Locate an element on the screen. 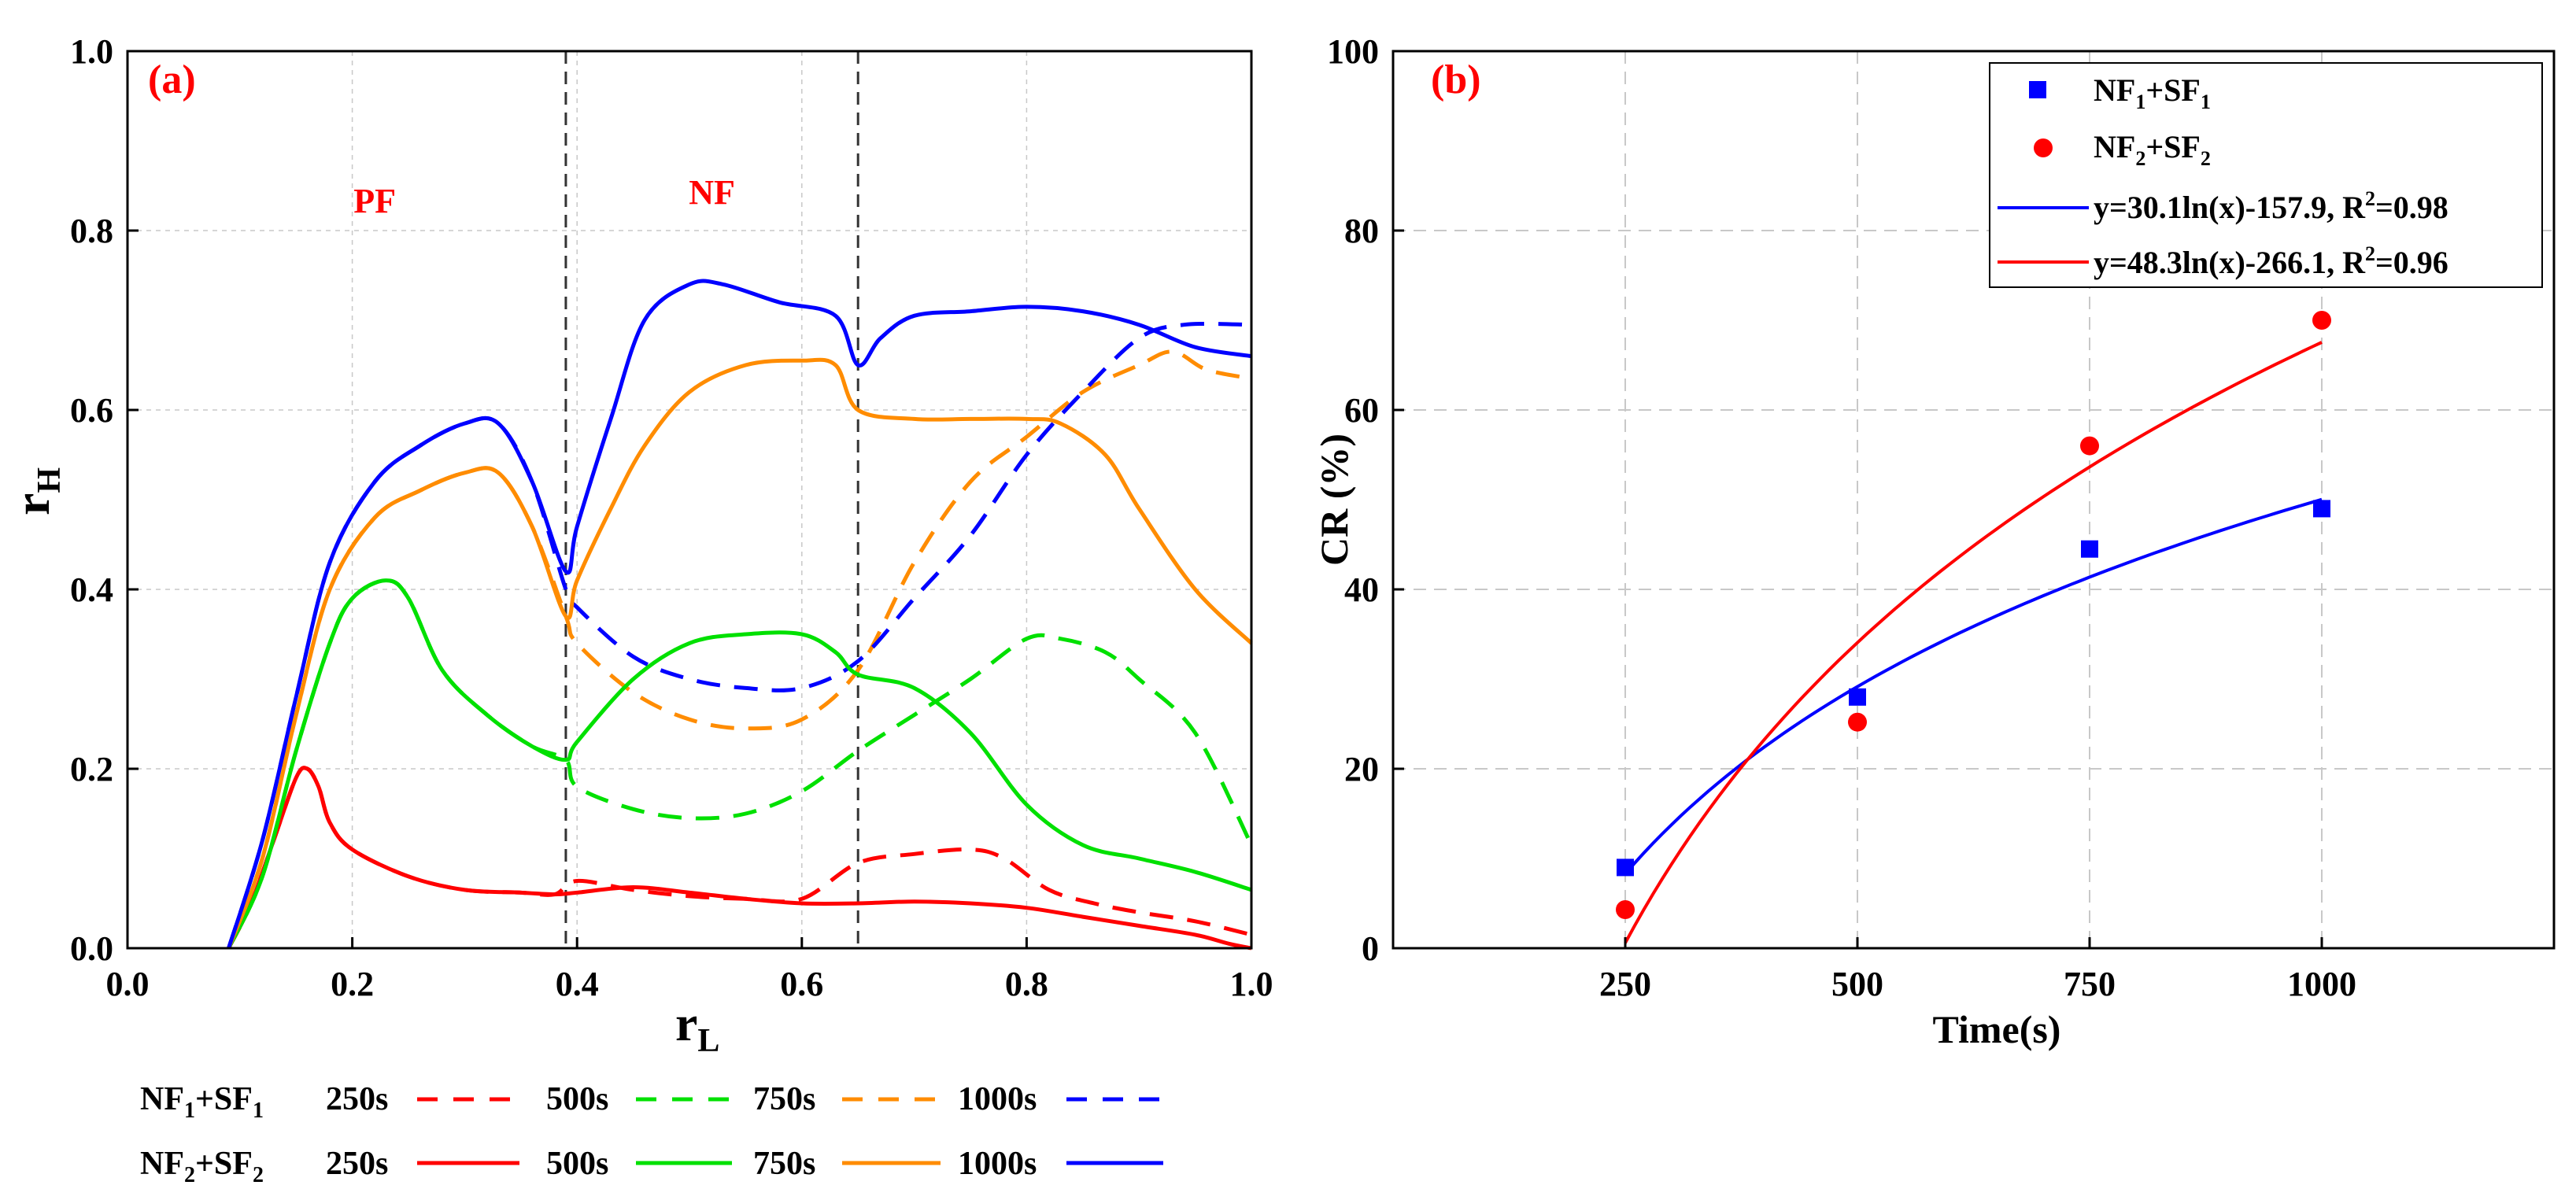 This screenshot has width=2576, height=1200. panel-a-ytick-label: 0.4 is located at coordinates (91, 589).